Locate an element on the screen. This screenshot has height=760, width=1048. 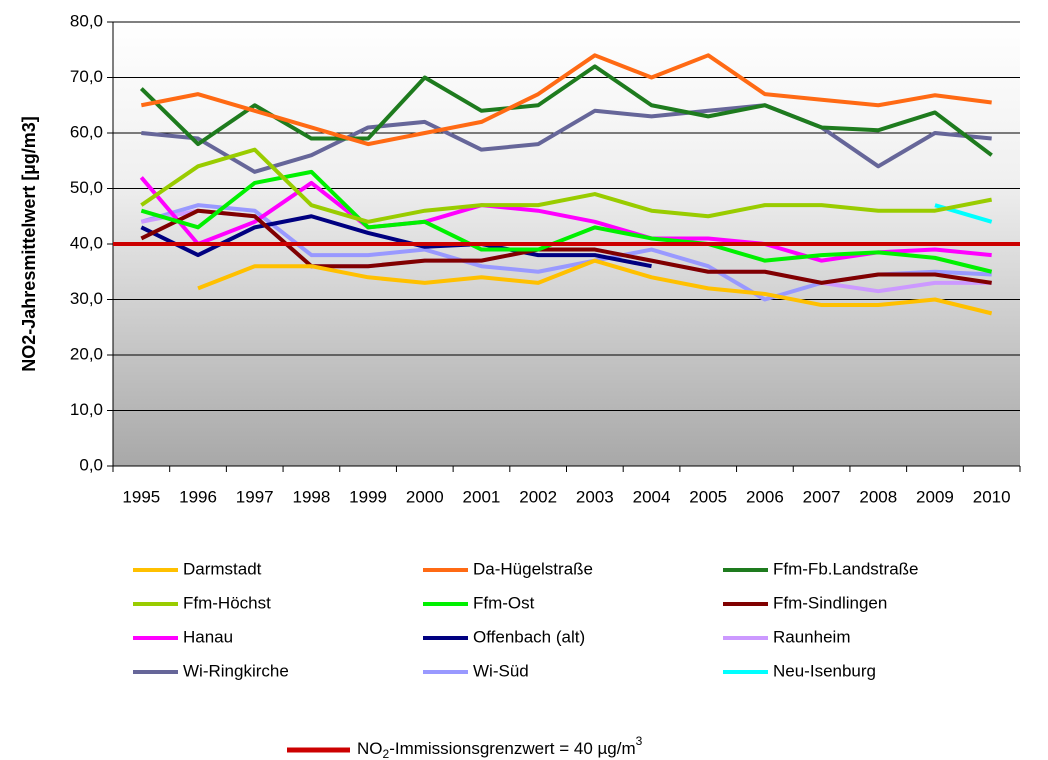
t: -Immissionsgrenzwert = 40 µg/m is located at coordinates (512, 748).